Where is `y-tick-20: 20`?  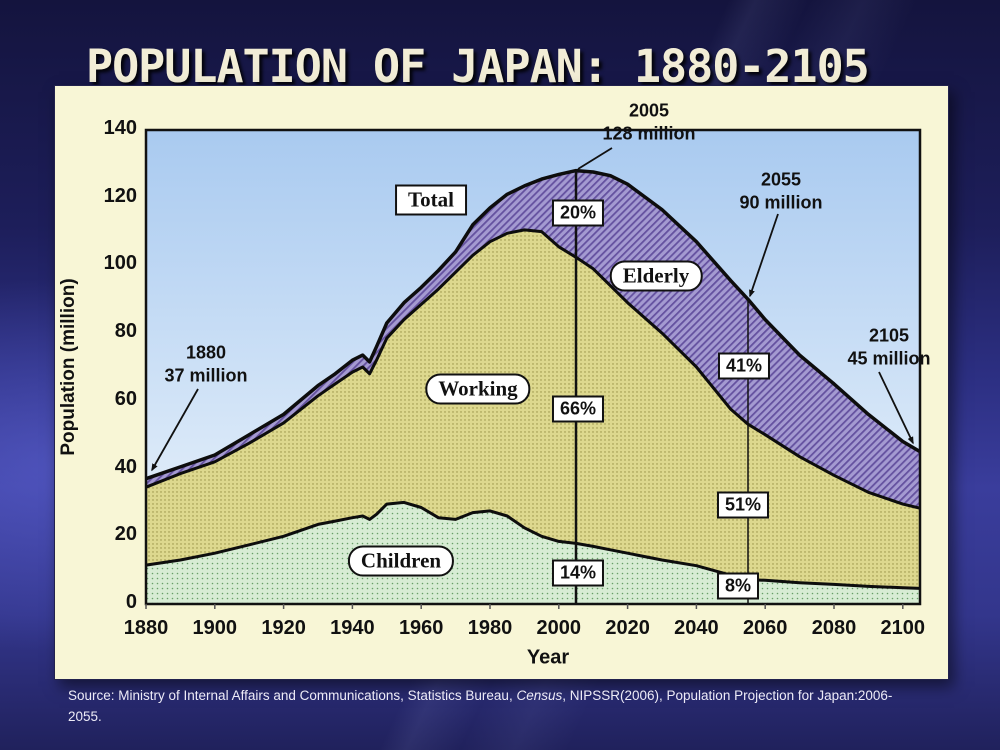 y-tick-20: 20 is located at coordinates (125, 534).